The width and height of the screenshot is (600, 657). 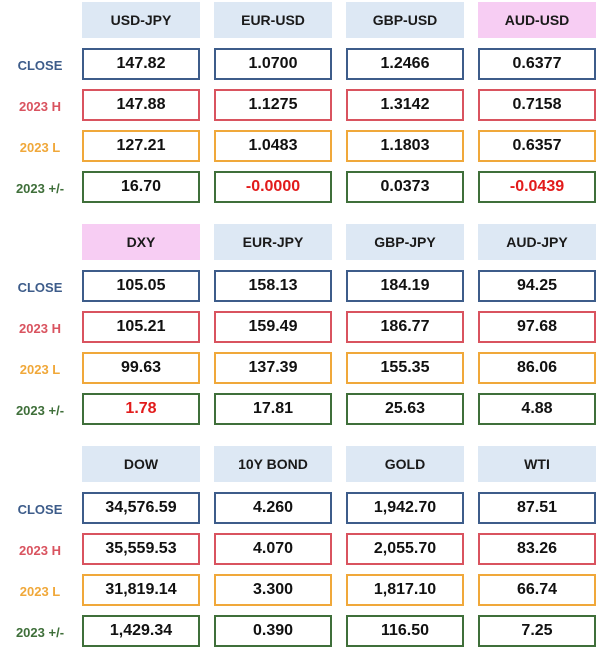 I want to click on row-close: CLOSE 34,576.59 4.260 1,942.70 87.51, so click(x=300, y=509).